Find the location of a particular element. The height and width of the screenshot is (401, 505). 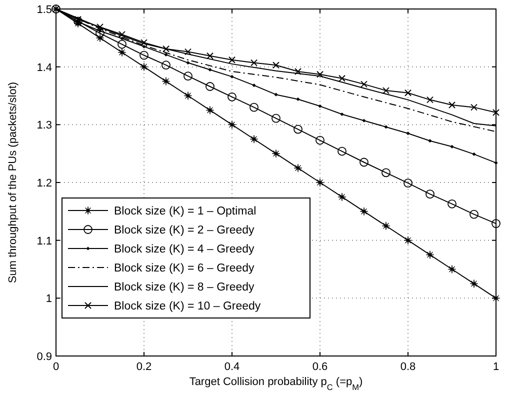

y-tick-label: 1 is located at coordinates (49, 299).